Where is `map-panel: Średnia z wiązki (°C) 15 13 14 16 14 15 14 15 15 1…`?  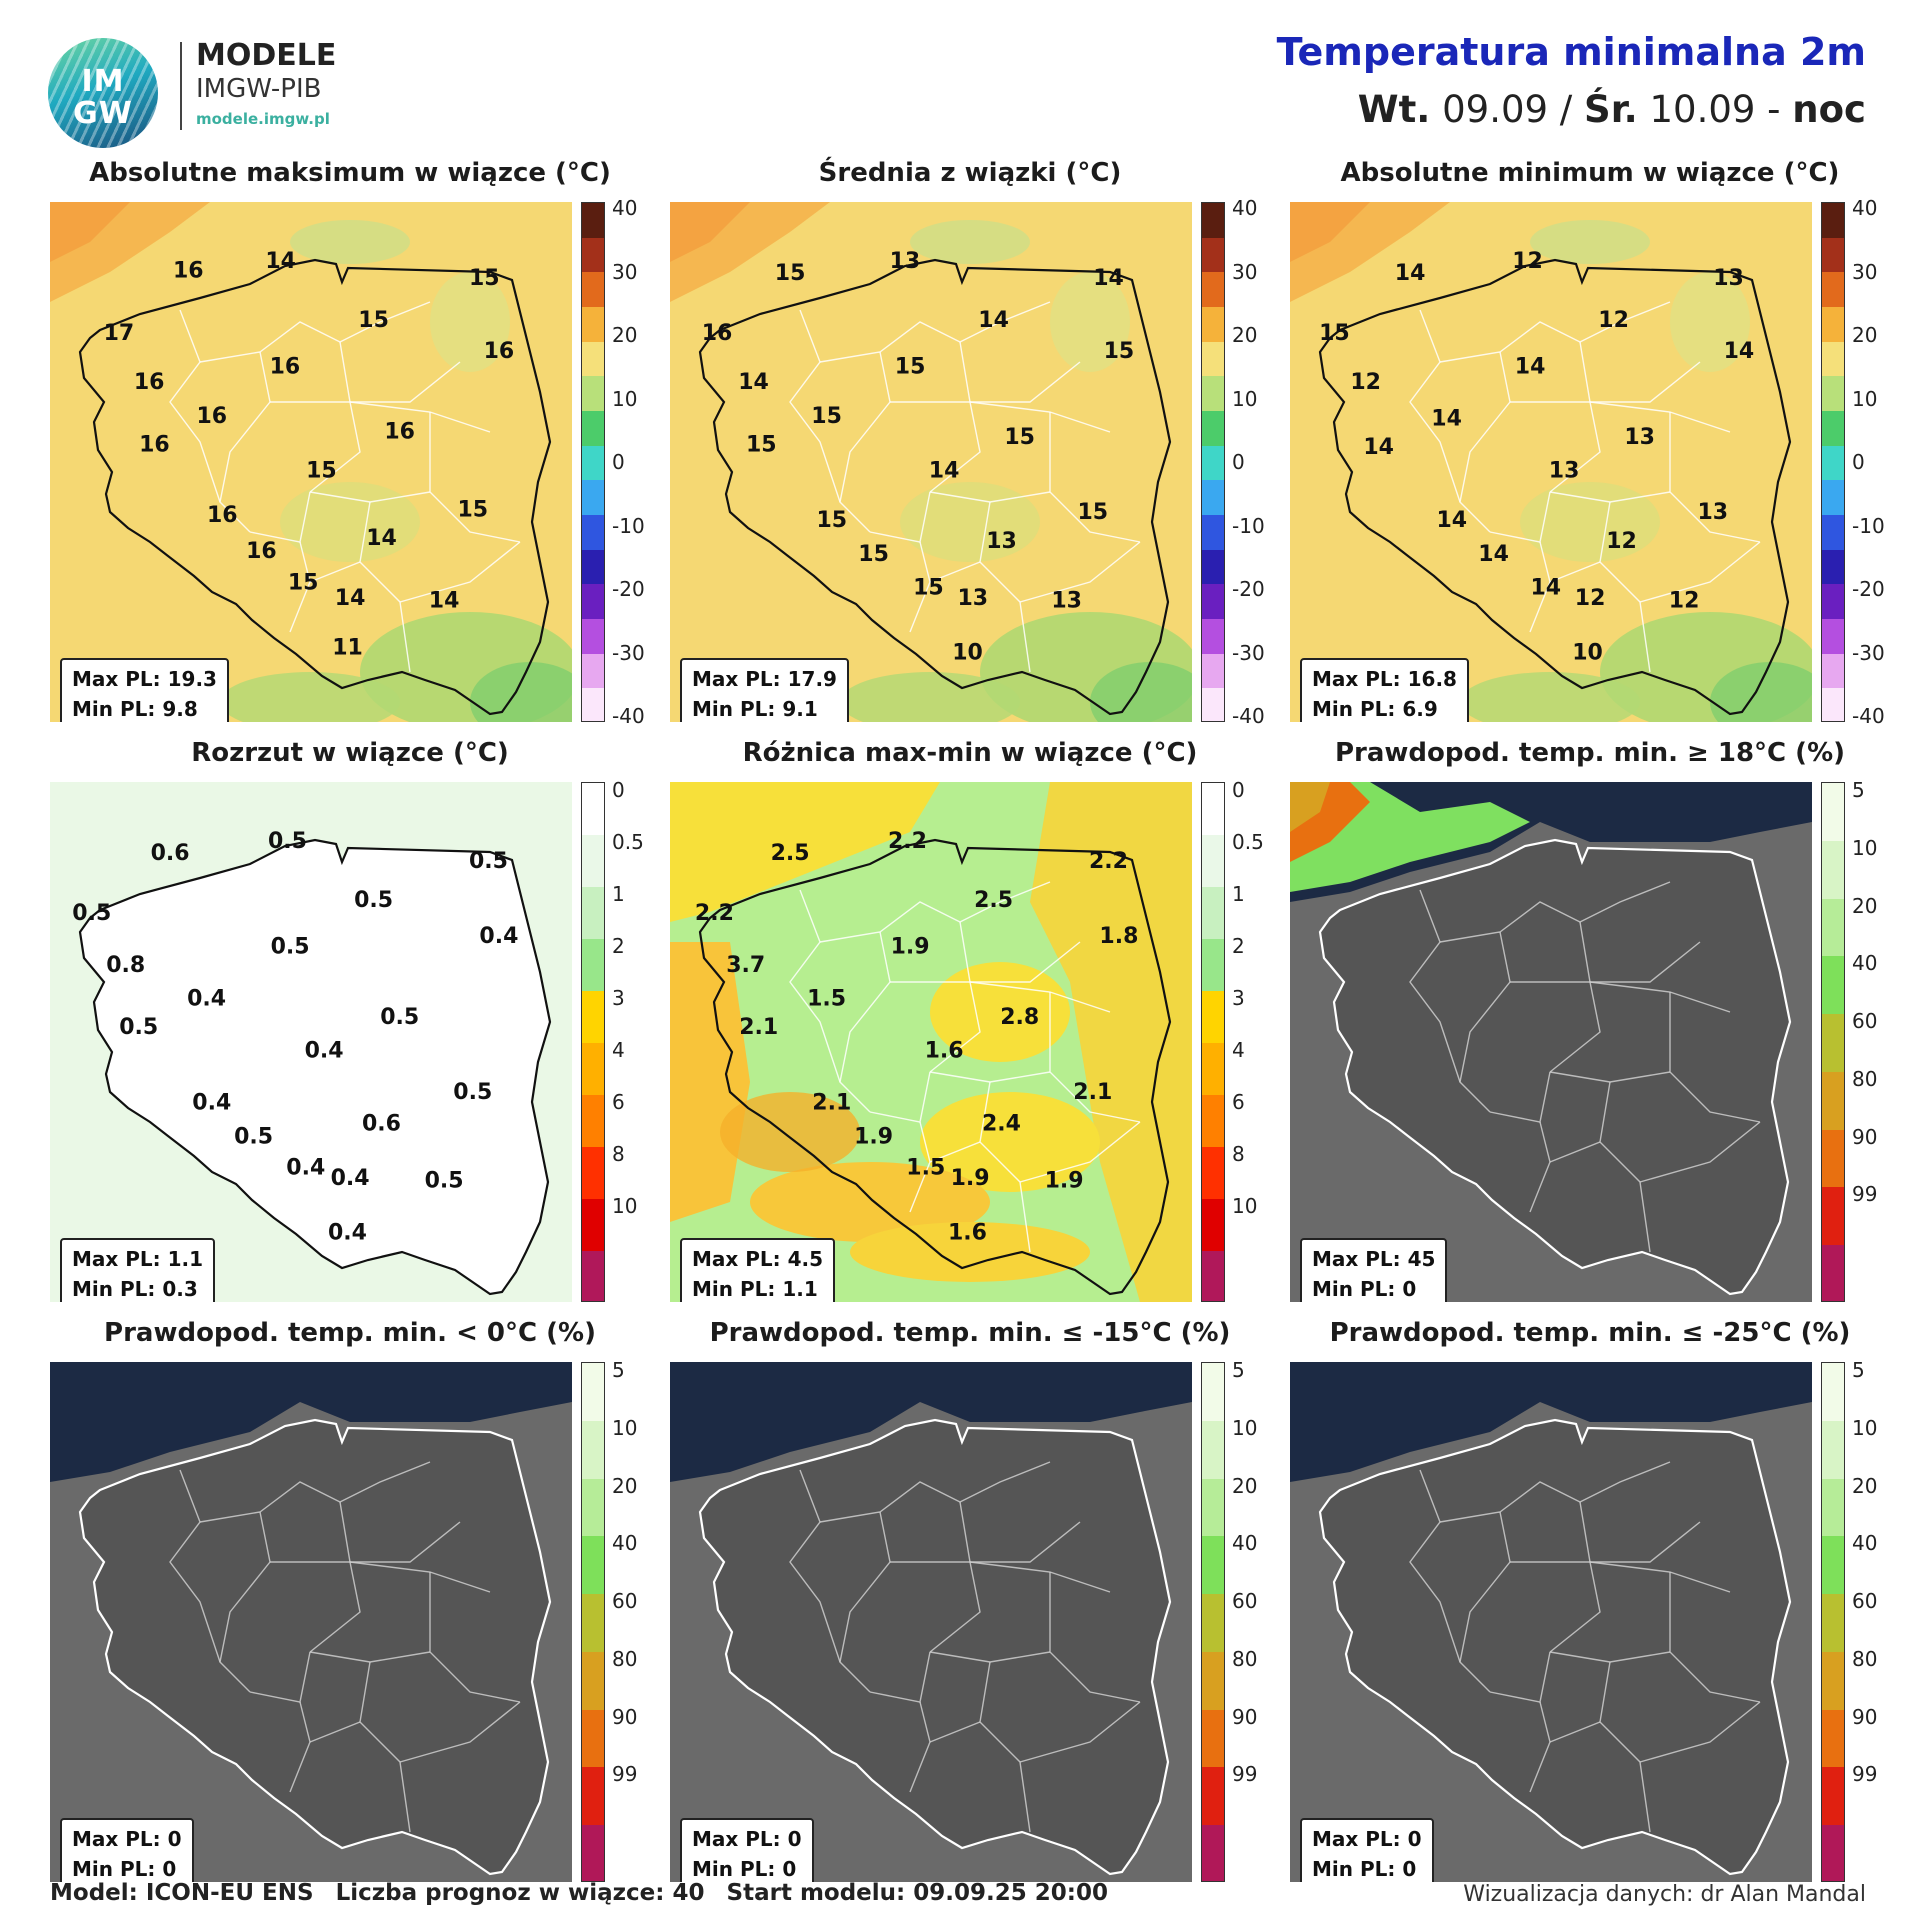
map-panel: Średnia z wiązki (°C) 15 13 14 16 14 15 14 15 15 1… is located at coordinates (970, 443).